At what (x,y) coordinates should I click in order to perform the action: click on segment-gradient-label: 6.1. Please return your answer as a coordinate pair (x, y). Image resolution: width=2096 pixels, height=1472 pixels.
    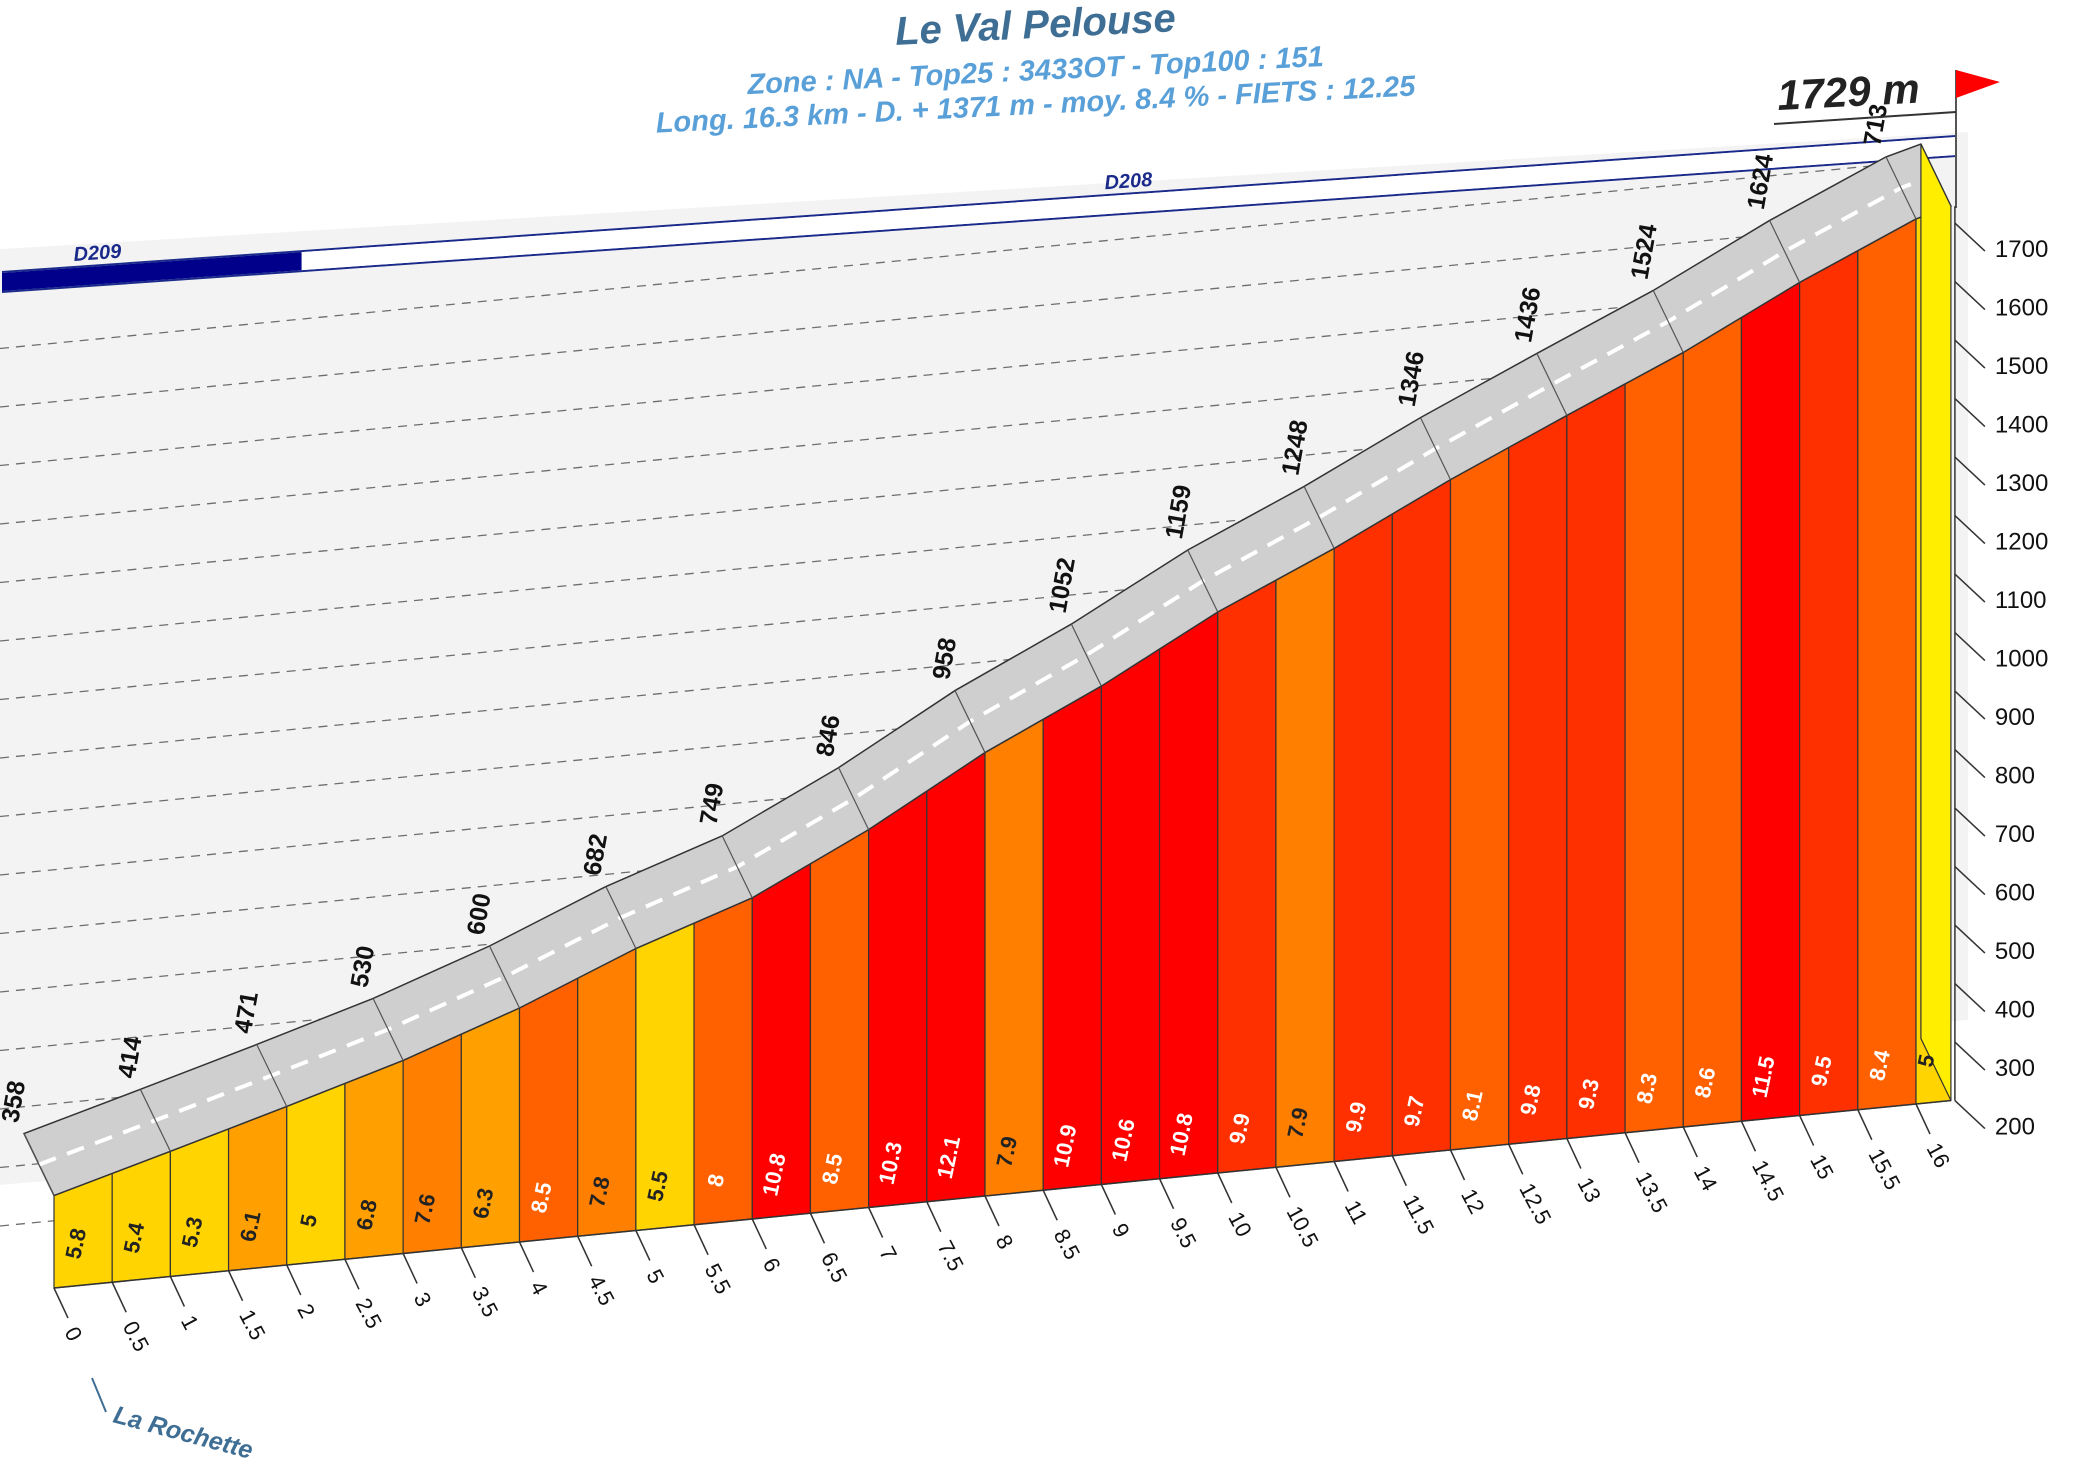
    Looking at the image, I should click on (250, 1226).